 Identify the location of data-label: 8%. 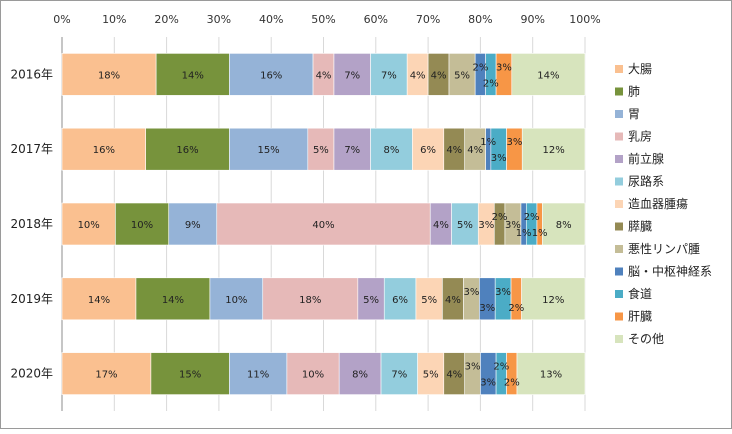
(392, 150).